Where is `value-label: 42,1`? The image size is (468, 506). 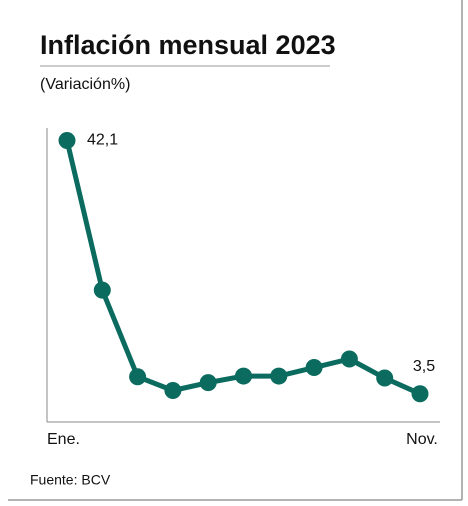
value-label: 42,1 is located at coordinates (102, 140).